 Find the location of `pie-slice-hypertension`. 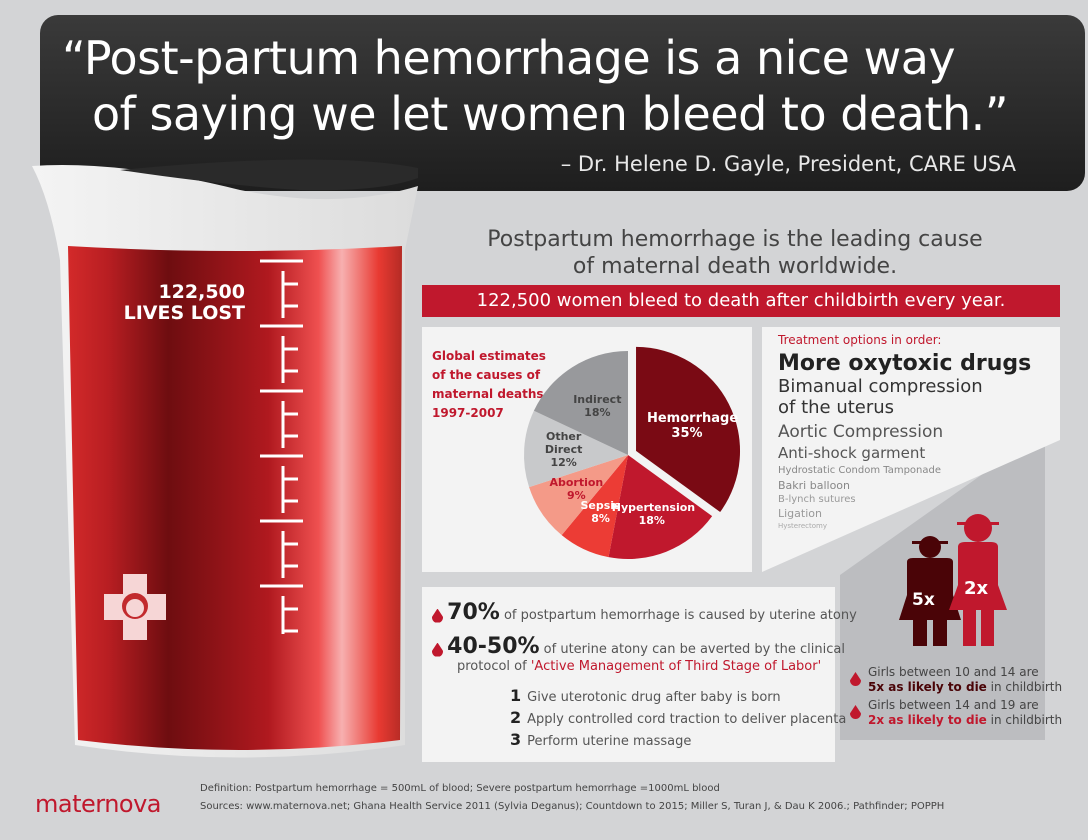

pie-slice-hypertension is located at coordinates (660, 507).